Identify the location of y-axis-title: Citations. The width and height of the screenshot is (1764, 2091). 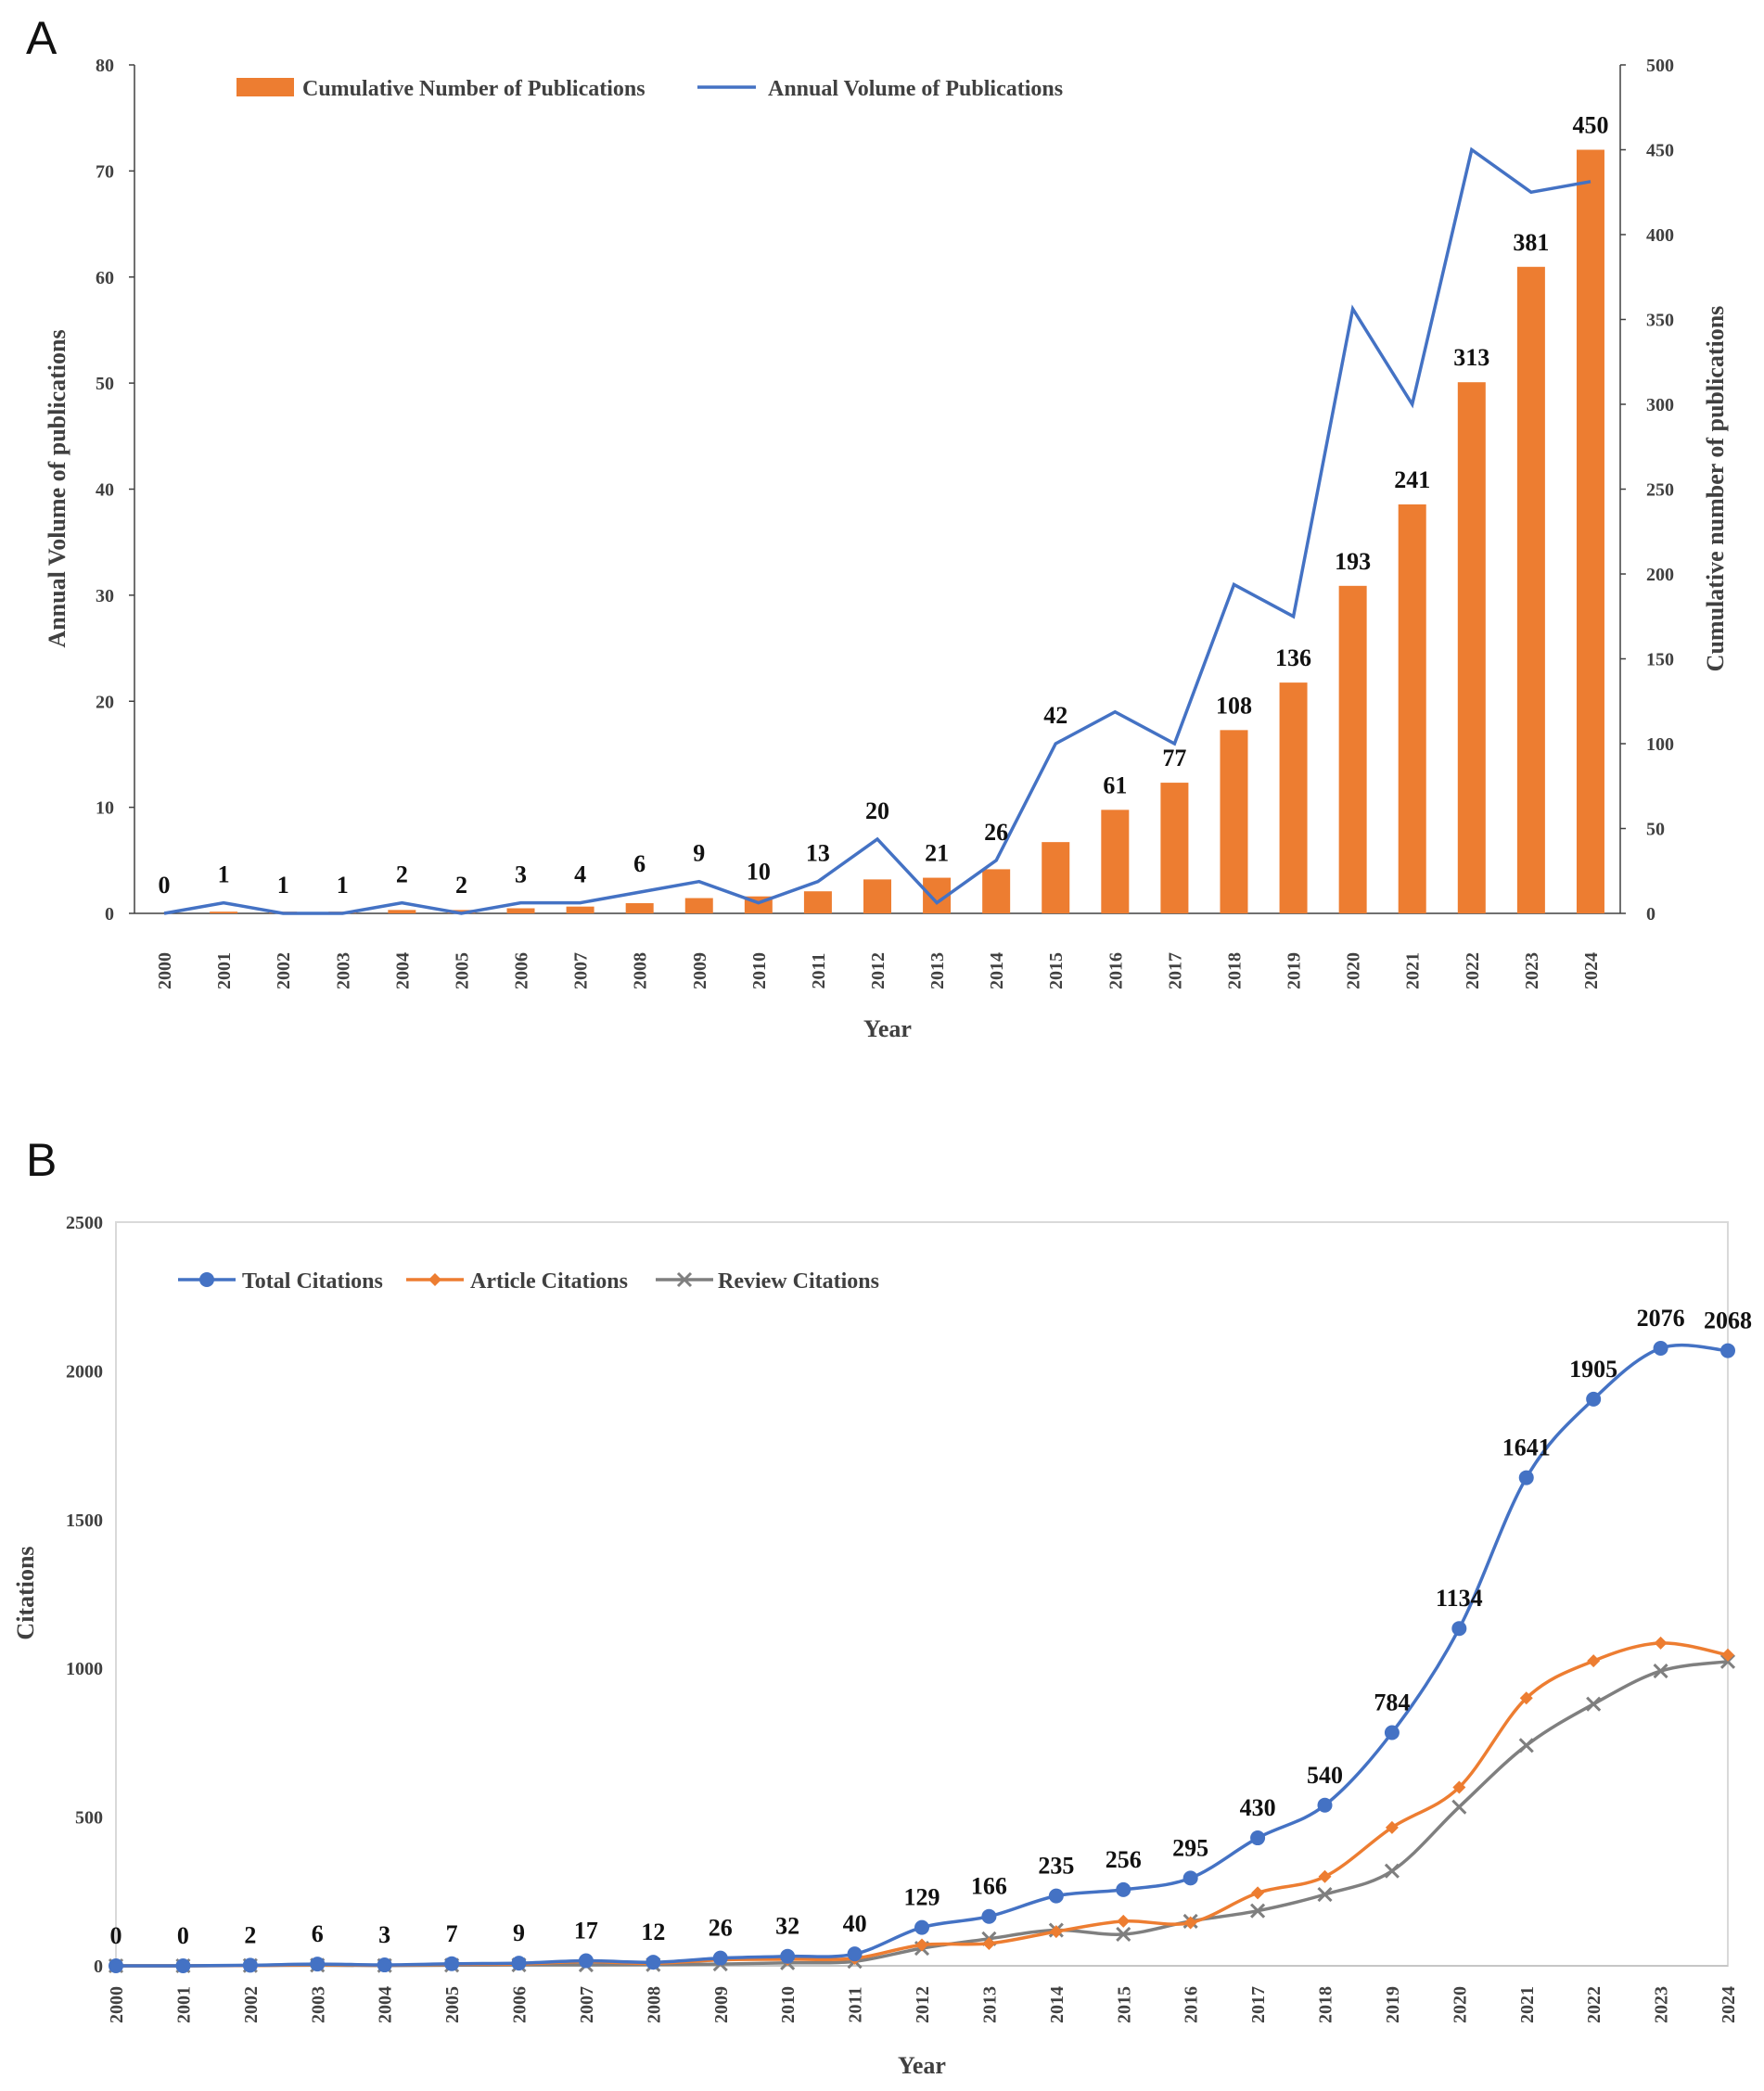
(25, 1592).